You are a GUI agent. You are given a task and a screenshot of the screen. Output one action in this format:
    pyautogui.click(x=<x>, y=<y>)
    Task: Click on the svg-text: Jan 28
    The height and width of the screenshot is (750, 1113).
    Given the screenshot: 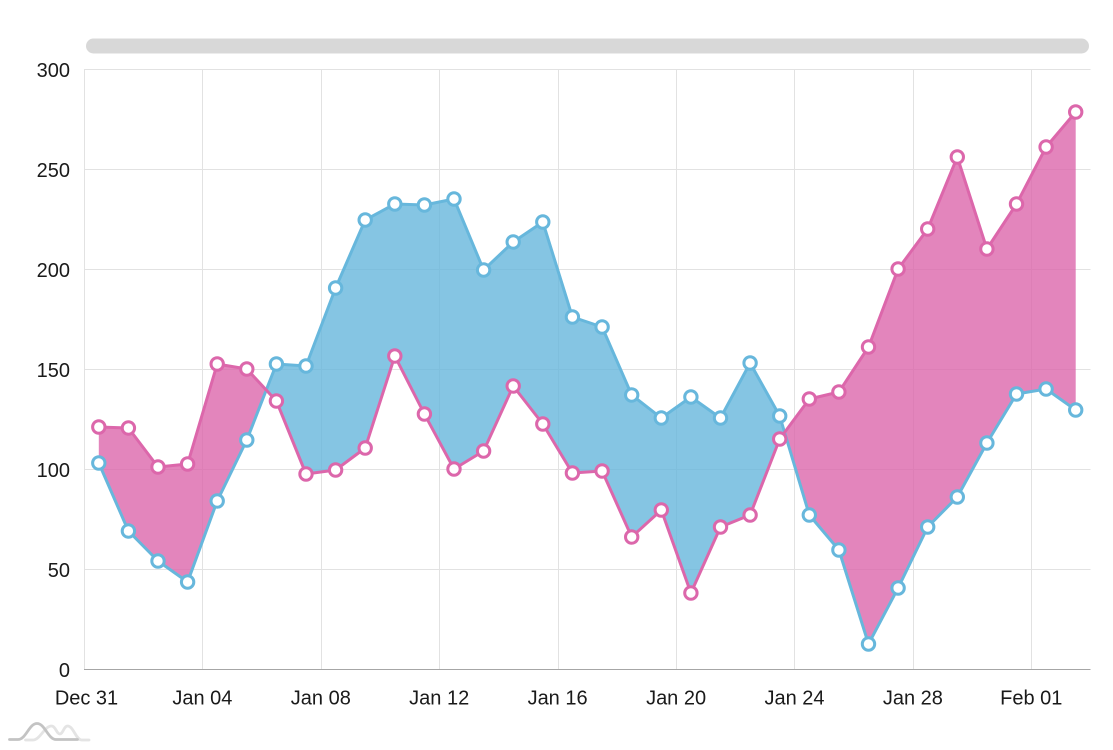 What is the action you would take?
    pyautogui.click(x=913, y=699)
    